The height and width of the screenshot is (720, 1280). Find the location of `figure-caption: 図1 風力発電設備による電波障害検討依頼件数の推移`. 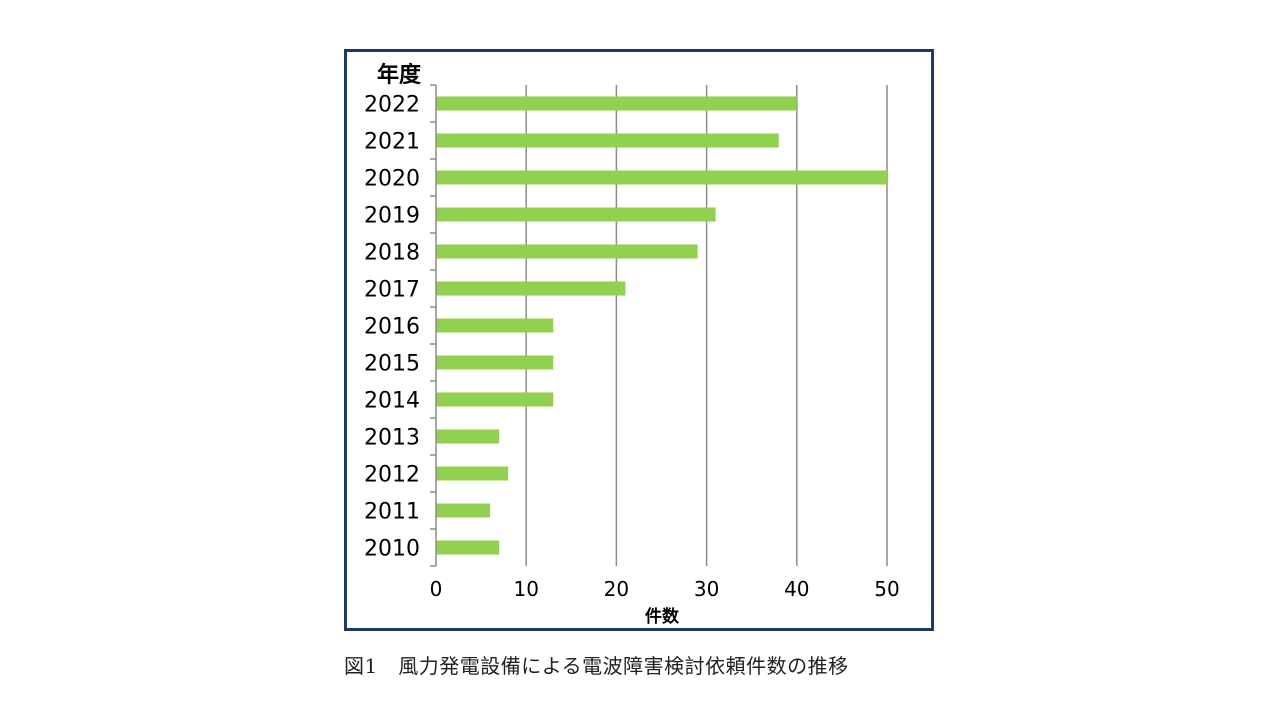

figure-caption: 図1 風力発電設備による電波障害検討依頼件数の推移 is located at coordinates (596, 666).